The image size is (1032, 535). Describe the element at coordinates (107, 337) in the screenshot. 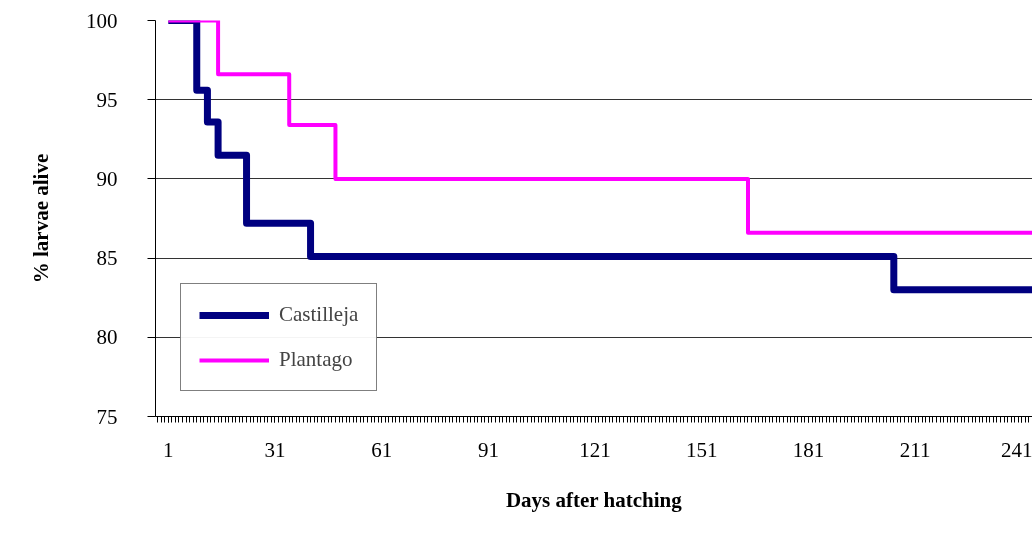

I see `y-tick-label: 80` at that location.